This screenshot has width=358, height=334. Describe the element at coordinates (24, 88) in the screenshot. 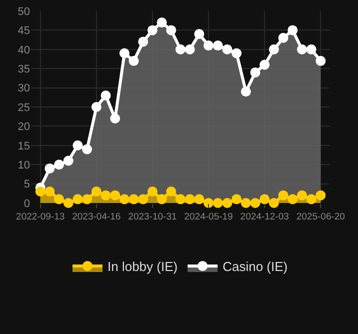

I see `y-tick-label: 30` at that location.